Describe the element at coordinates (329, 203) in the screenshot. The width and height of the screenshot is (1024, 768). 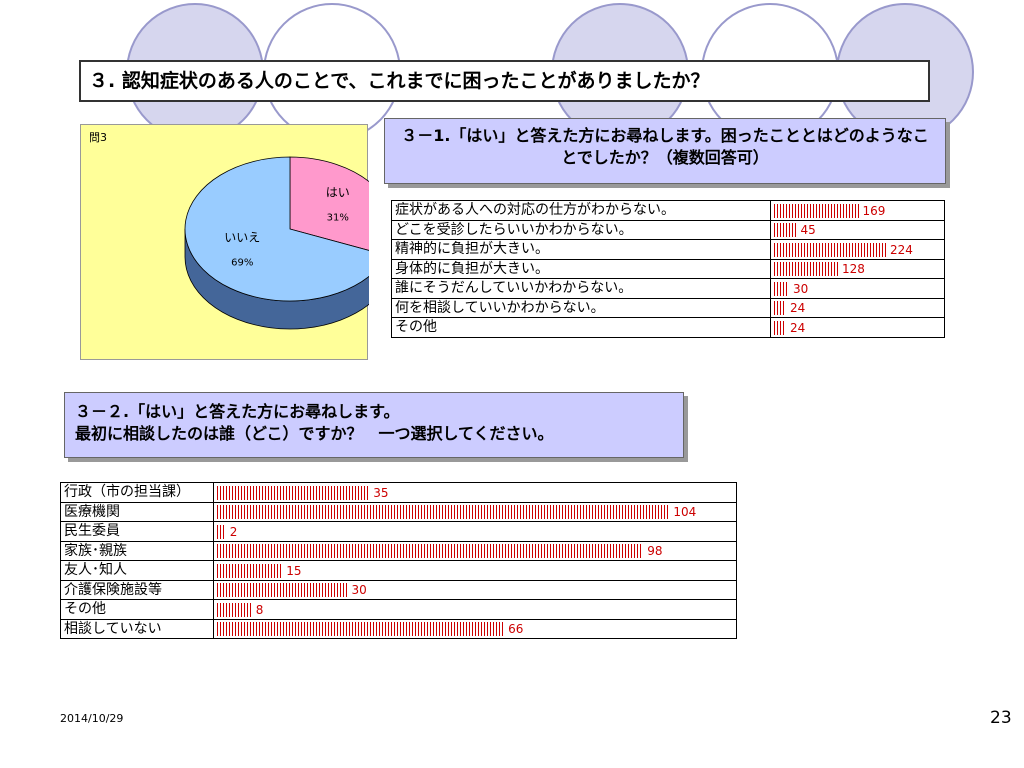
I see `pie-slice-はい` at that location.